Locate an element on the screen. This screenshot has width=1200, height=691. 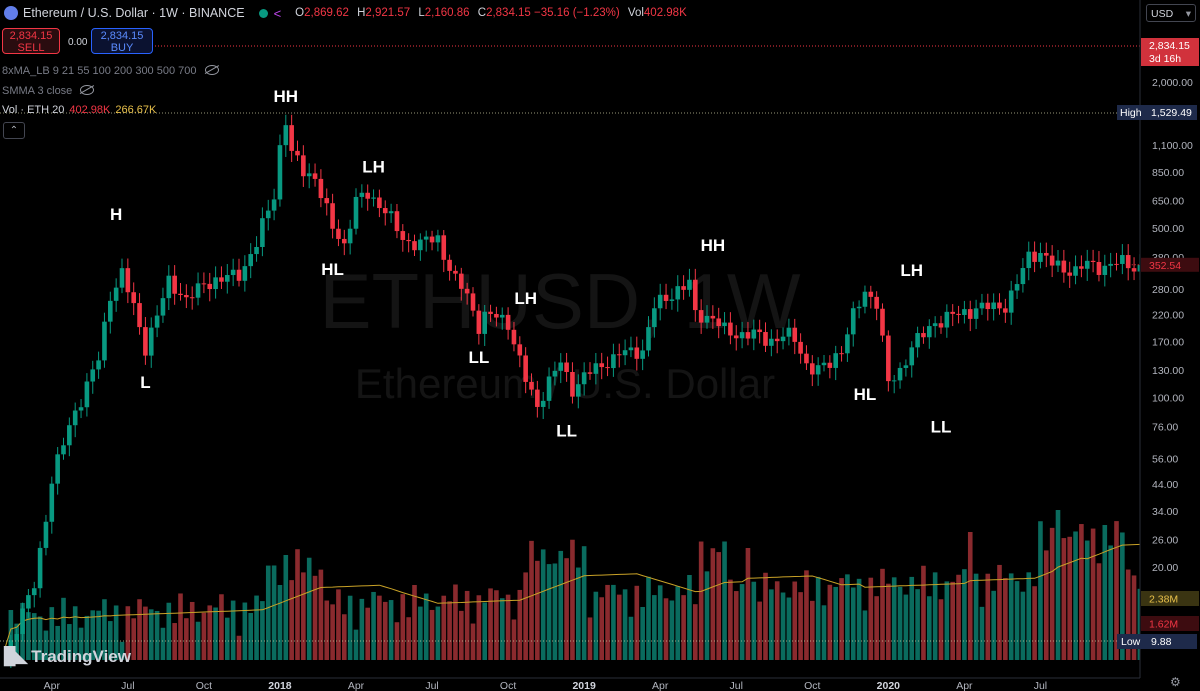
symbol-title: Ethereum / U.S. Dollar · 1W · BINANCE is located at coordinates (134, 13).